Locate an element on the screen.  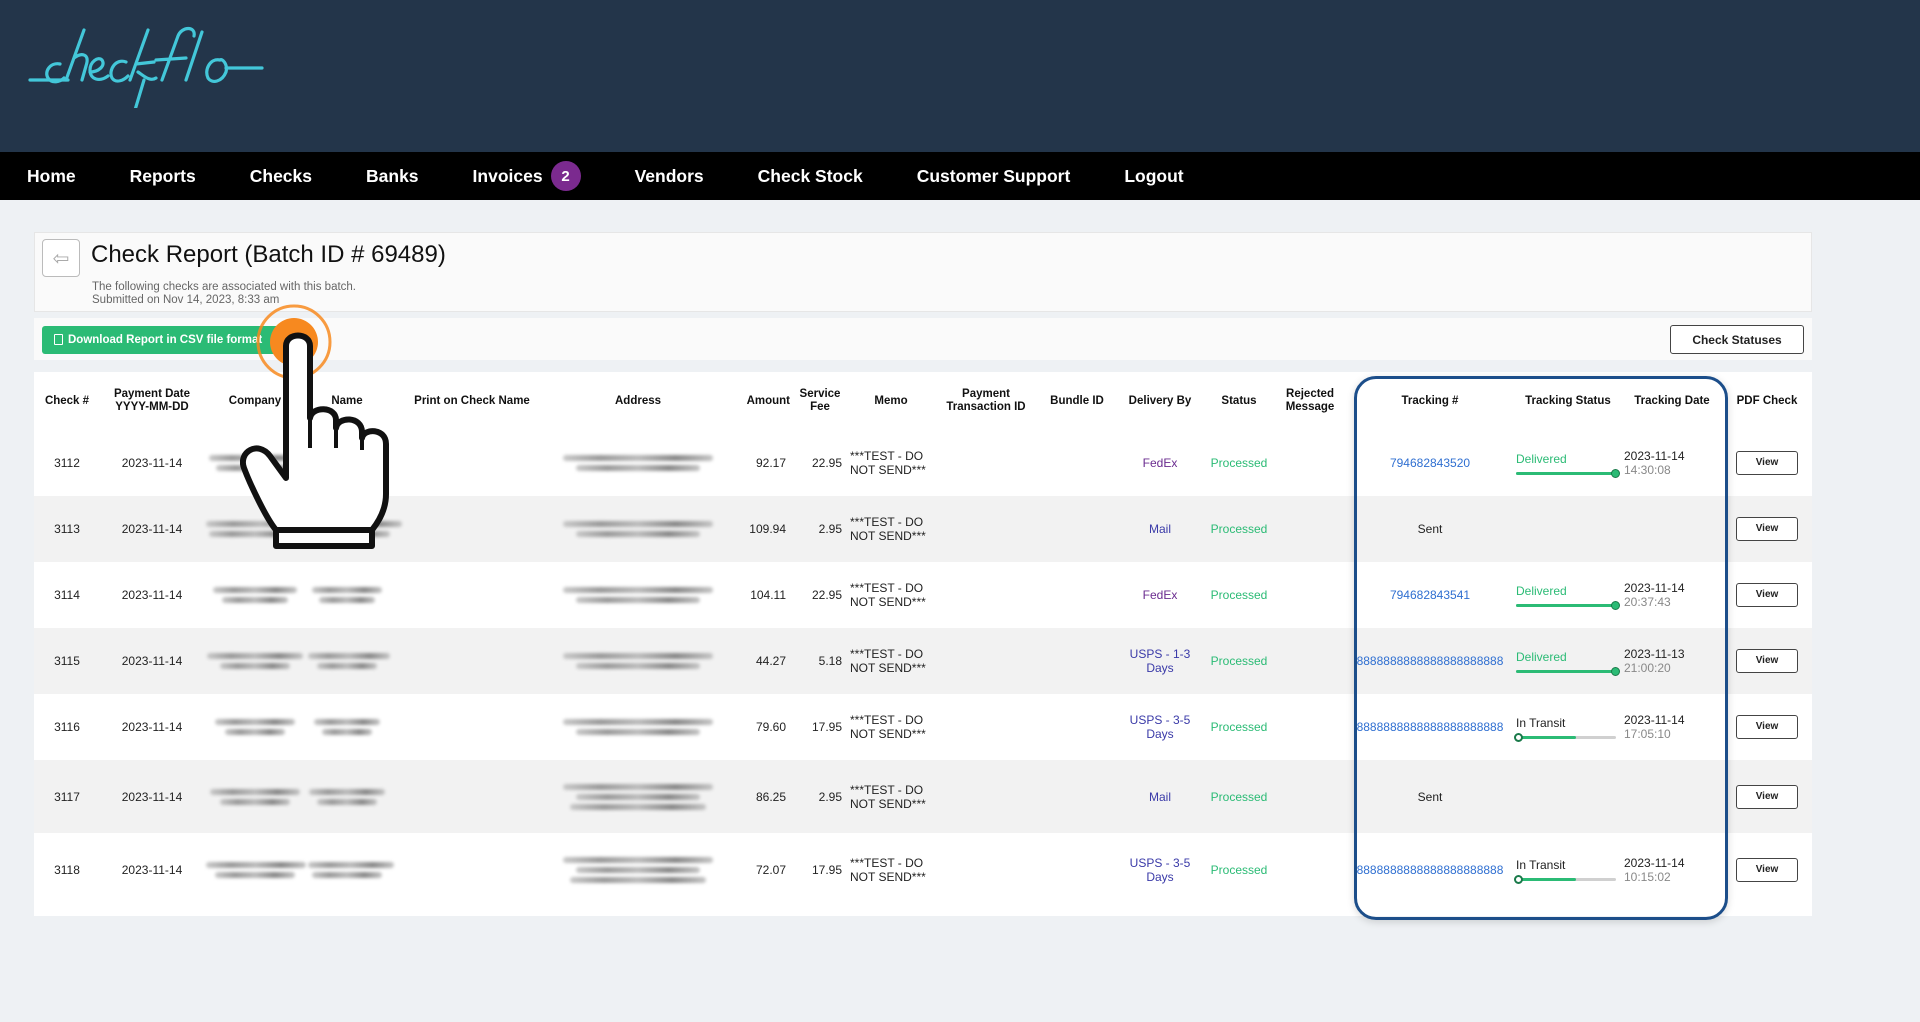
tracking-time: 14:30:08 is located at coordinates (1647, 470).